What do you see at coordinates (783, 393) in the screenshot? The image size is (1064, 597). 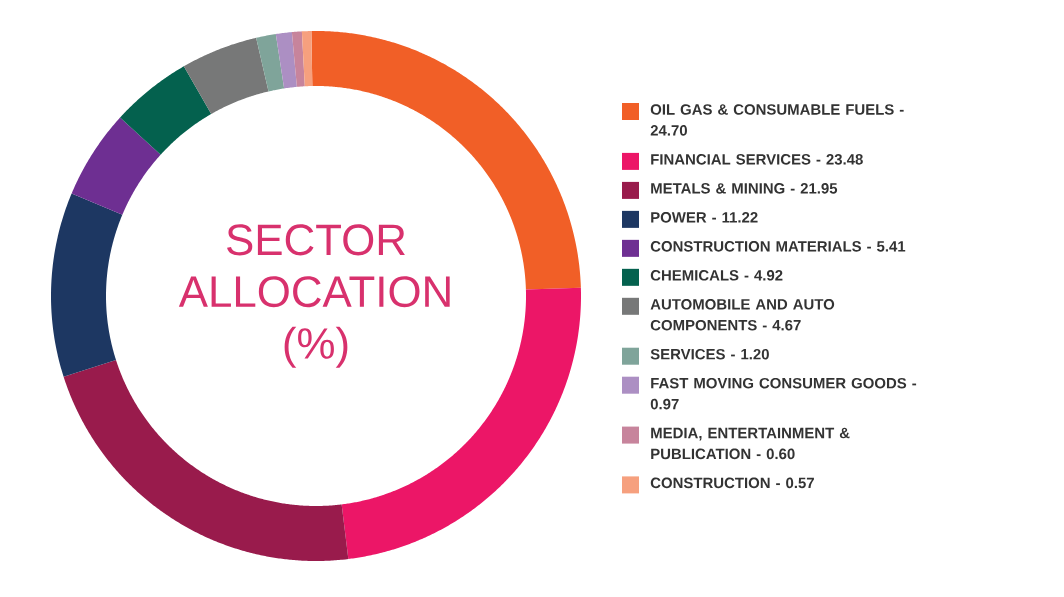 I see `legend-label: FAST MOVING CONSUMER GOODS - 0.97` at bounding box center [783, 393].